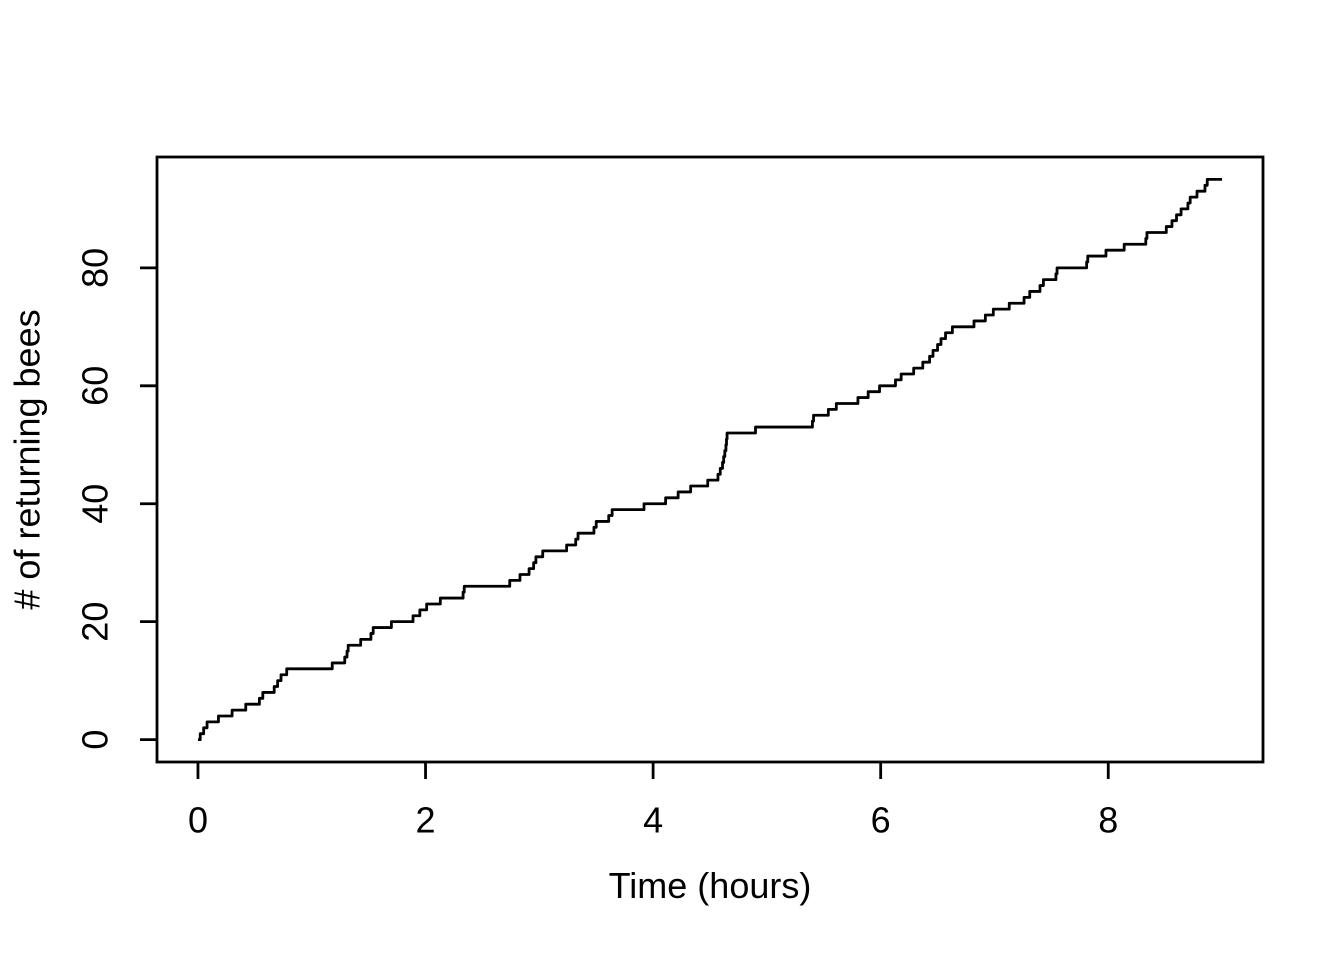  Describe the element at coordinates (198, 820) in the screenshot. I see `x-tick-label: 0` at that location.